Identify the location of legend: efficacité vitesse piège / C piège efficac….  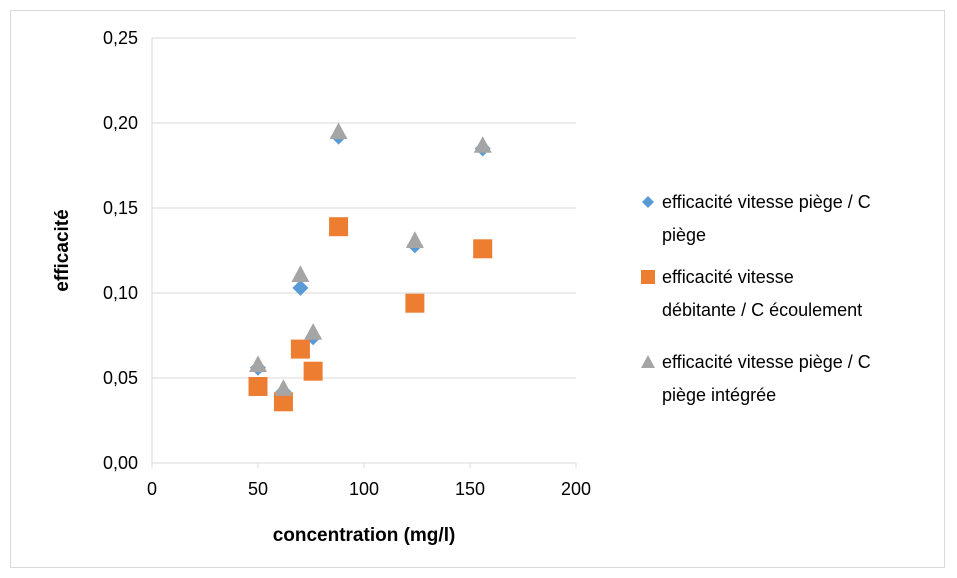
(756, 298).